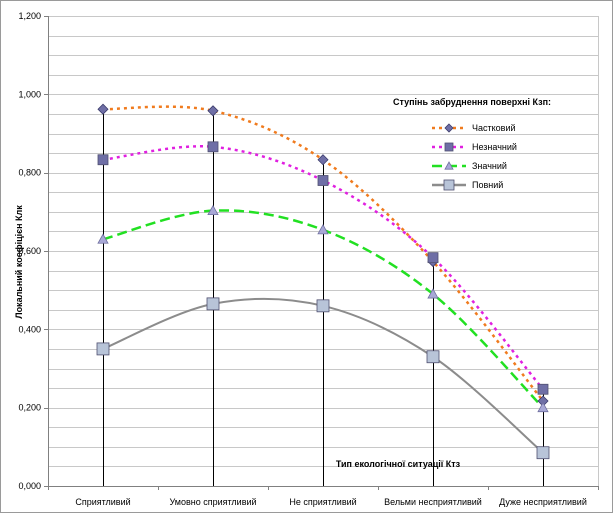 This screenshot has height=513, width=613. What do you see at coordinates (29, 173) in the screenshot?
I see `y-tick-label: 0,800` at bounding box center [29, 173].